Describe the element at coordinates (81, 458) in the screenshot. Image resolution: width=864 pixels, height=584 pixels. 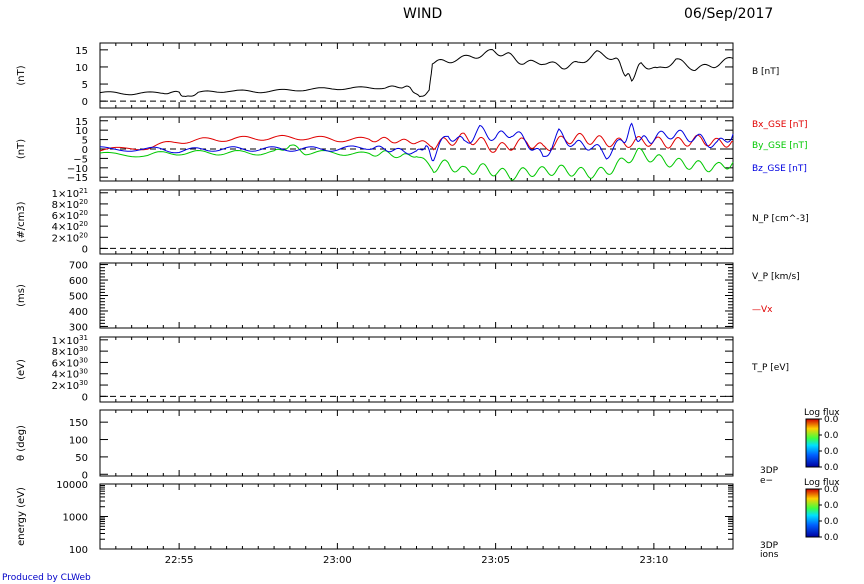
I see `y-tick-label: 50` at that location.